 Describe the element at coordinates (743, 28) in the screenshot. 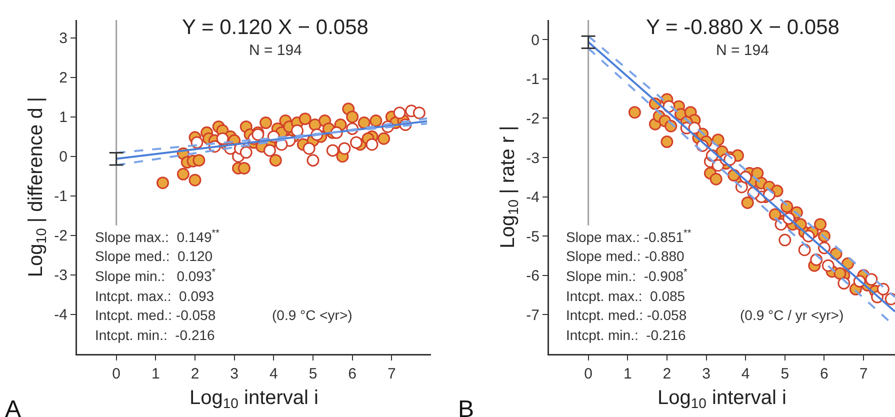

I see `chart-title: Y = -0.880 X − 0.058` at that location.